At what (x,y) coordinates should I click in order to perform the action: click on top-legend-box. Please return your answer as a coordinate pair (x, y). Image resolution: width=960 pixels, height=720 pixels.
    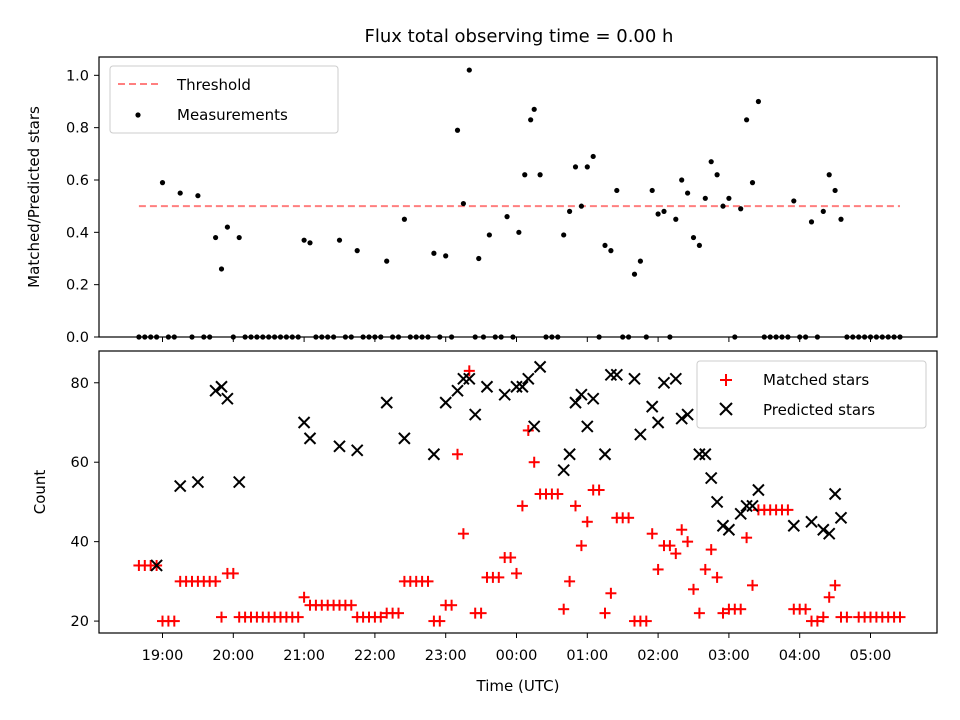
    Looking at the image, I should click on (224, 99).